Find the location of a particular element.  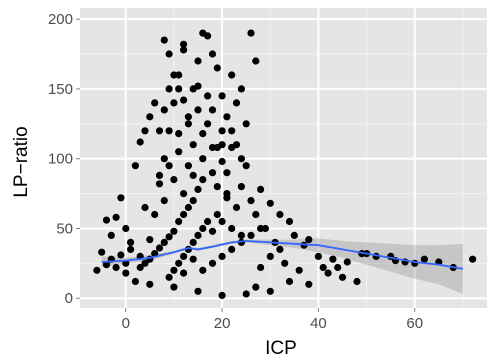

x-axis-ticks: 0 20 40 60 is located at coordinates (272, 320).